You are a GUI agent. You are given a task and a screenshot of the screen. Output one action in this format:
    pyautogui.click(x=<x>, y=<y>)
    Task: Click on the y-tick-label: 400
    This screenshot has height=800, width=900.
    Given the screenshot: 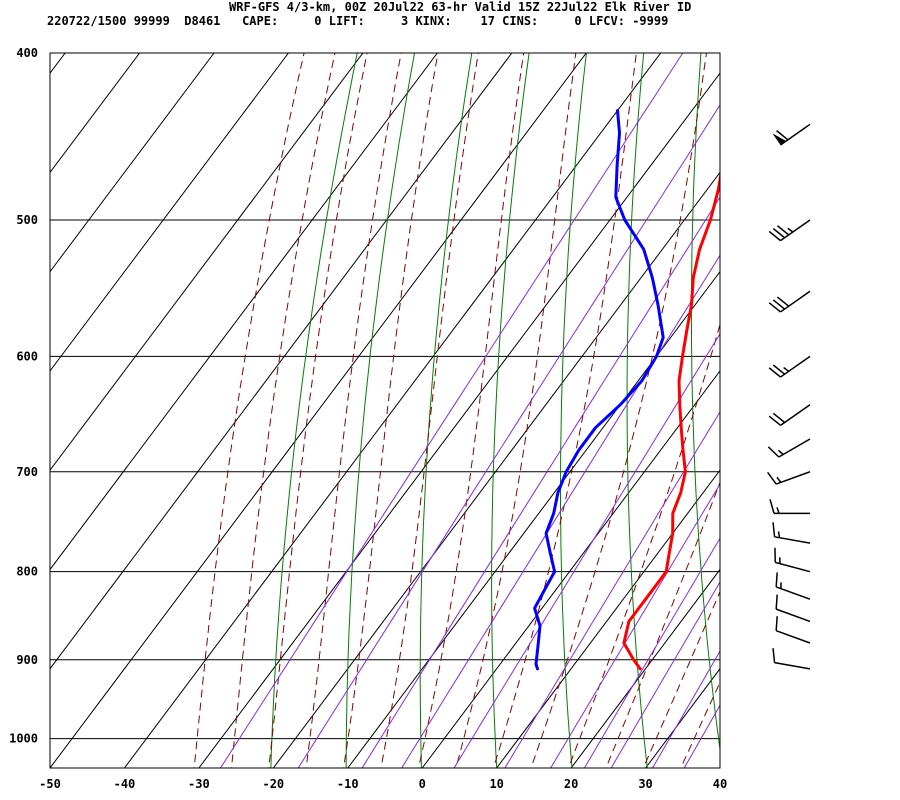 What is the action you would take?
    pyautogui.click(x=27, y=53)
    